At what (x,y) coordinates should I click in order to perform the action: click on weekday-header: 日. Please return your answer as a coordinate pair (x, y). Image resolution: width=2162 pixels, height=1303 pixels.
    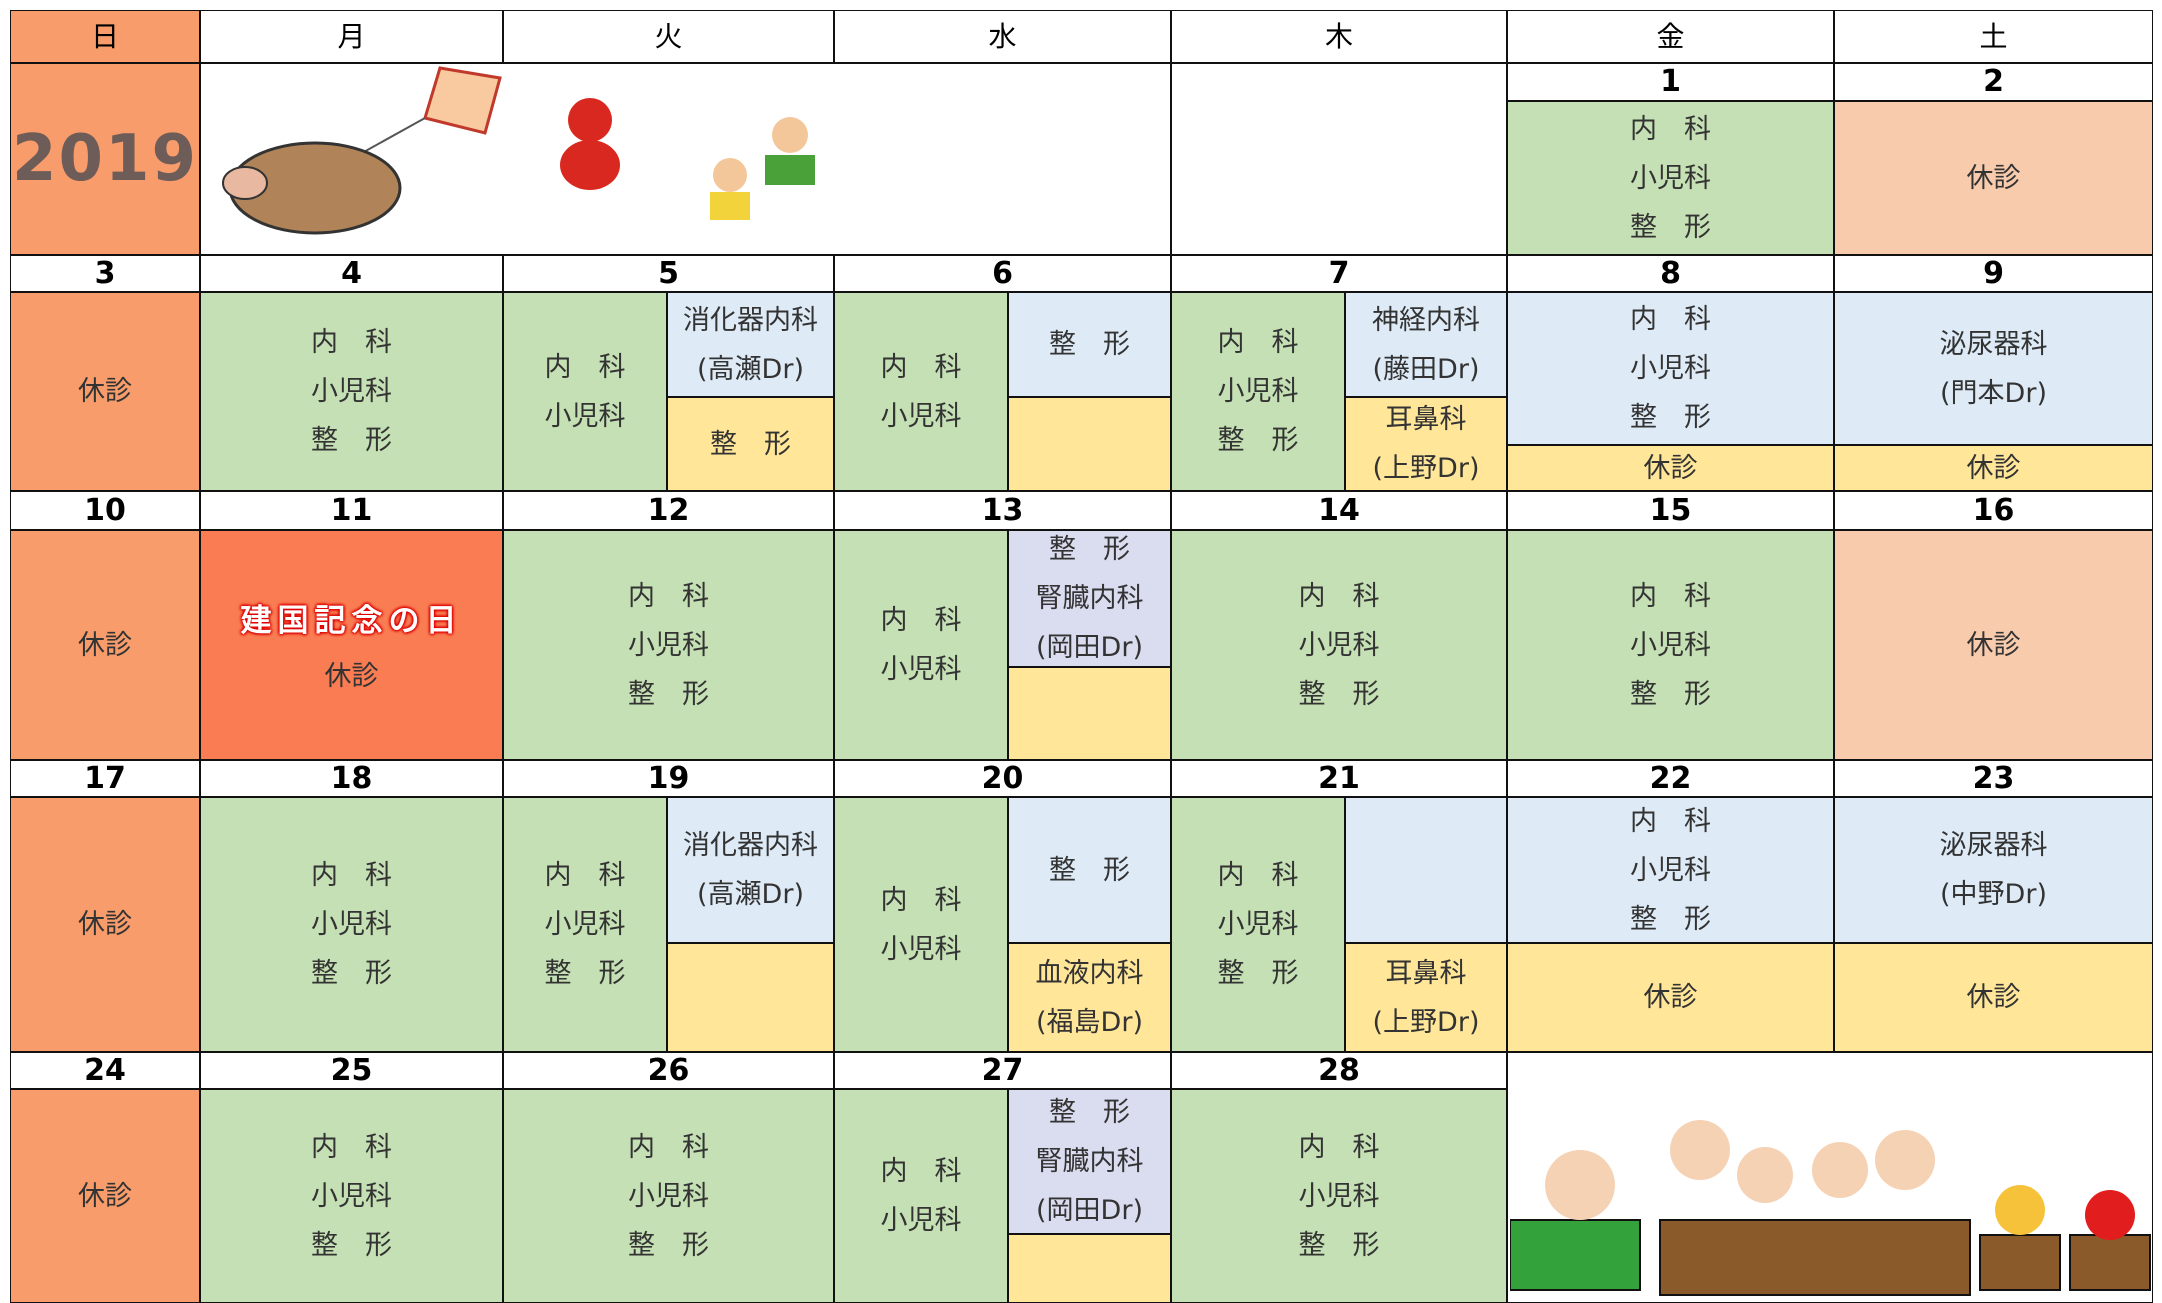
    Looking at the image, I should click on (105, 36).